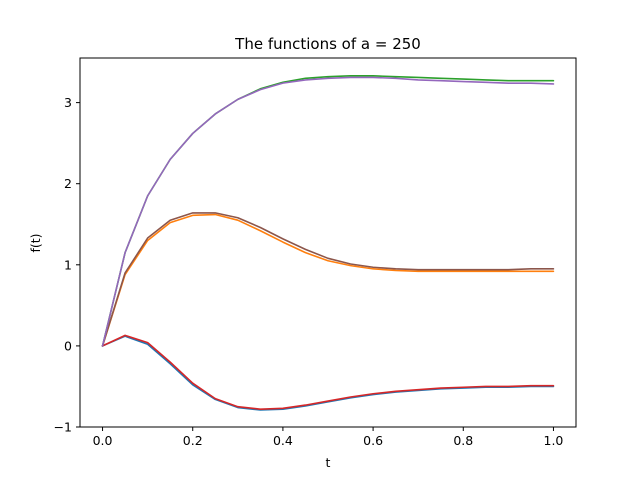  I want to click on x-tick-label: 0.6, so click(373, 440).